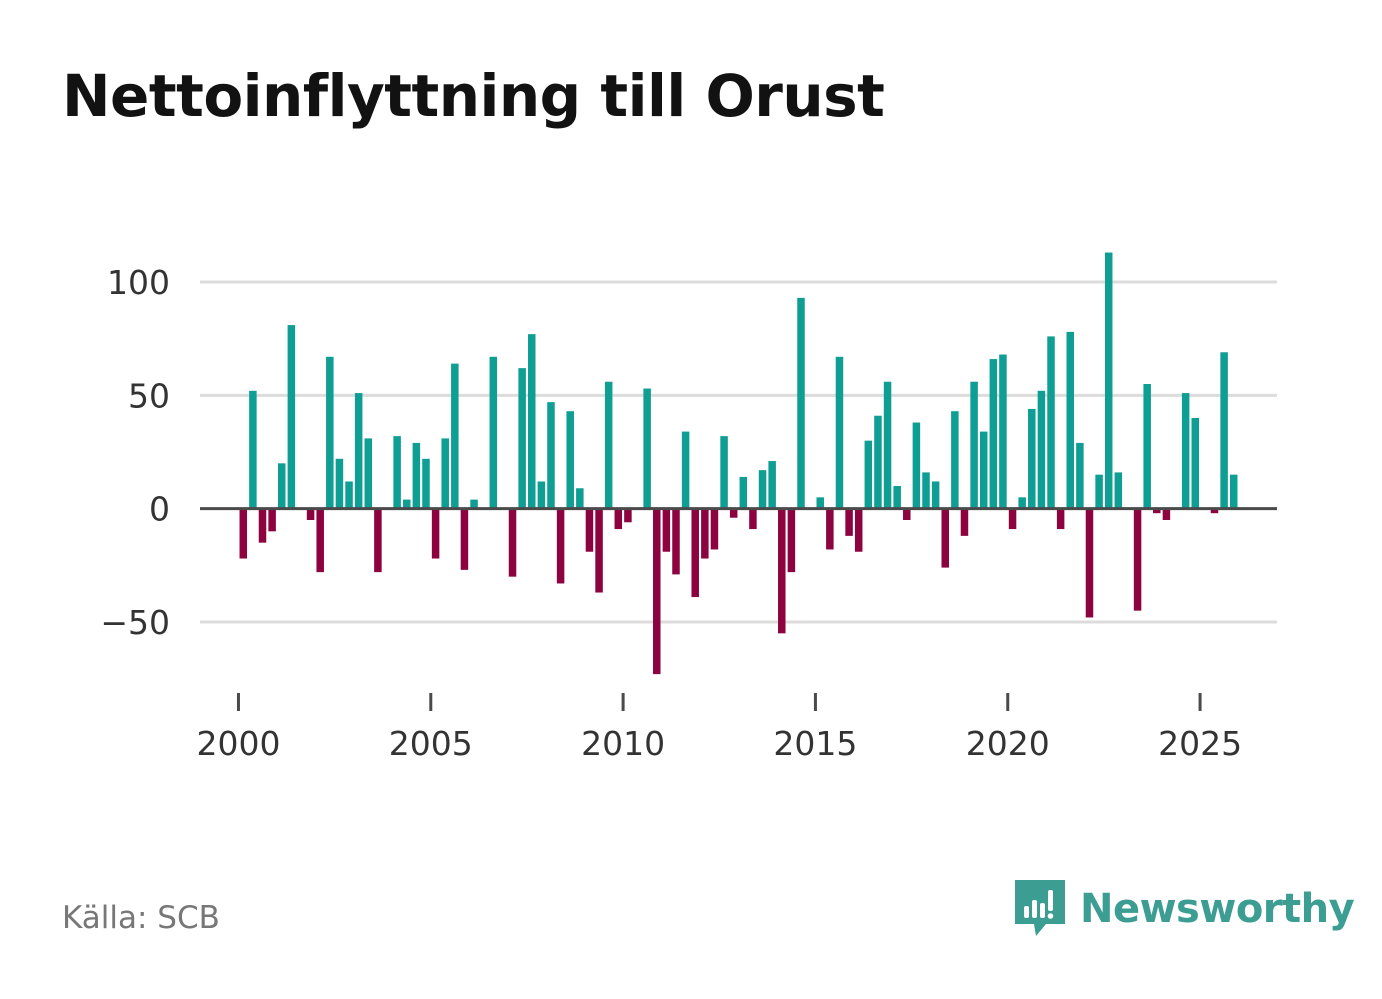  I want to click on x-tick-label: 2010, so click(623, 743).